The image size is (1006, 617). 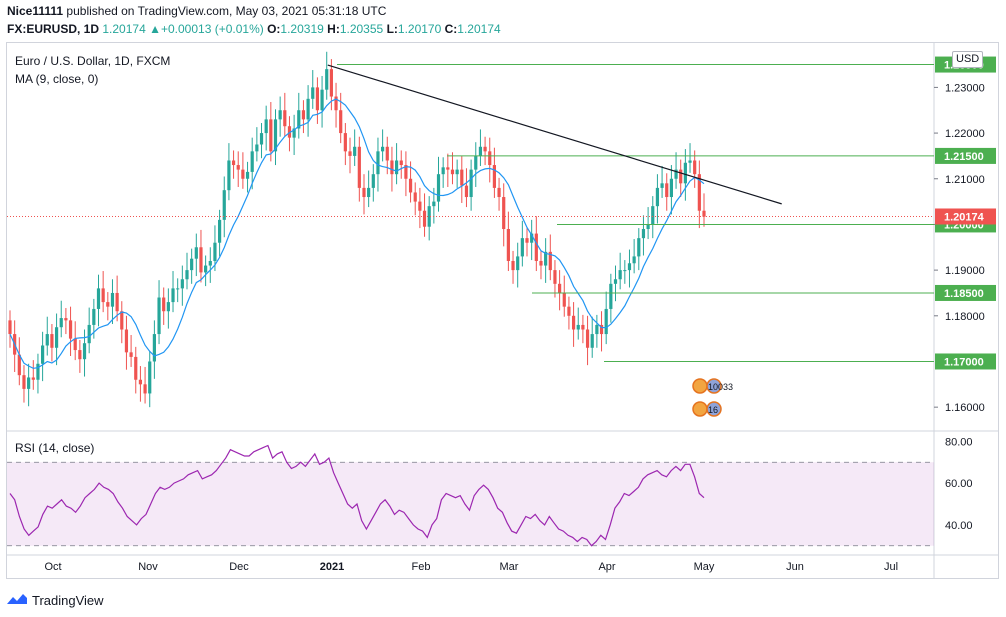 What do you see at coordinates (53, 29) in the screenshot?
I see `symbol-label: FX:EURUSD, 1D` at bounding box center [53, 29].